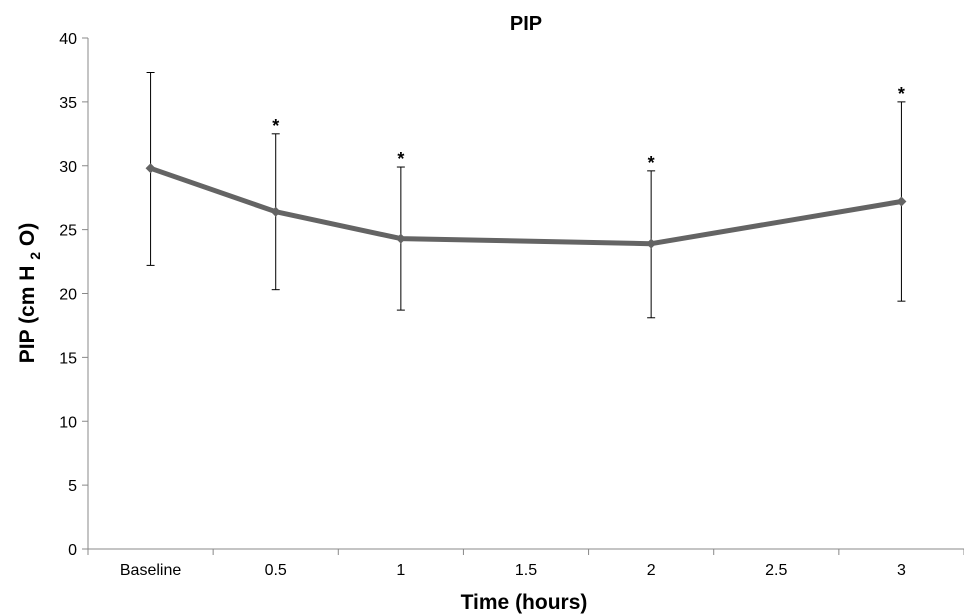  I want to click on y-axis-title: PIP (cm H 2 O), so click(30, 293).